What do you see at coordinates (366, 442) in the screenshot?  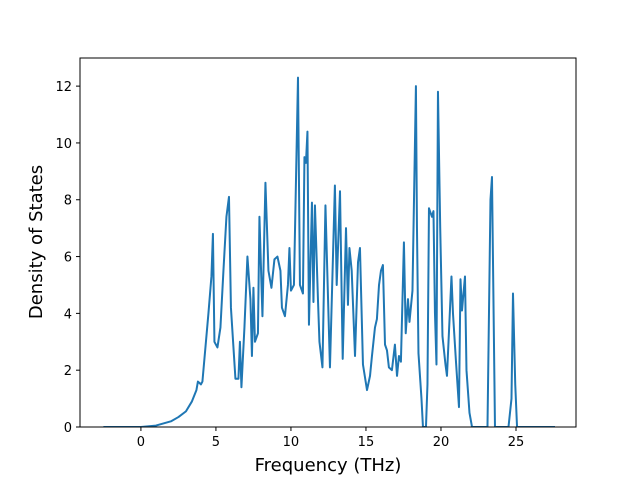 I see `x-tick-label: 15` at bounding box center [366, 442].